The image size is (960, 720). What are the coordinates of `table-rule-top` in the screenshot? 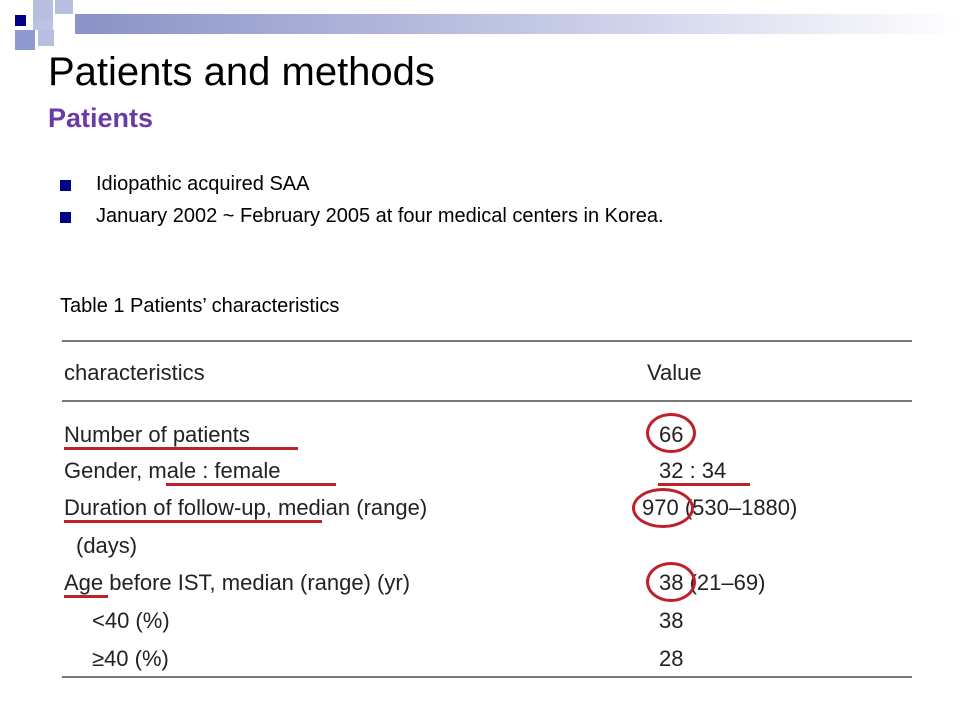 It's located at (487, 341).